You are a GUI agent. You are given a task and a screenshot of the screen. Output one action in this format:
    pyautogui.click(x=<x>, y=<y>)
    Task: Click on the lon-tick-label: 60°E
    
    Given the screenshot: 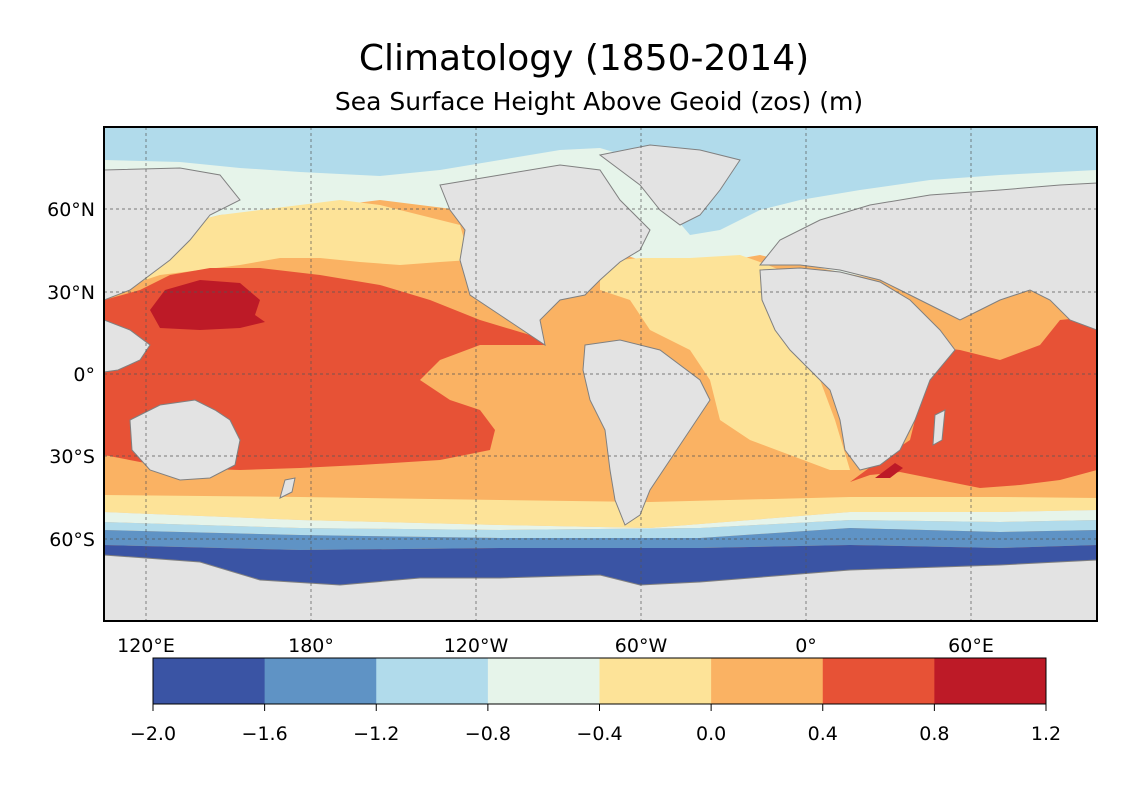 What is the action you would take?
    pyautogui.click(x=971, y=646)
    